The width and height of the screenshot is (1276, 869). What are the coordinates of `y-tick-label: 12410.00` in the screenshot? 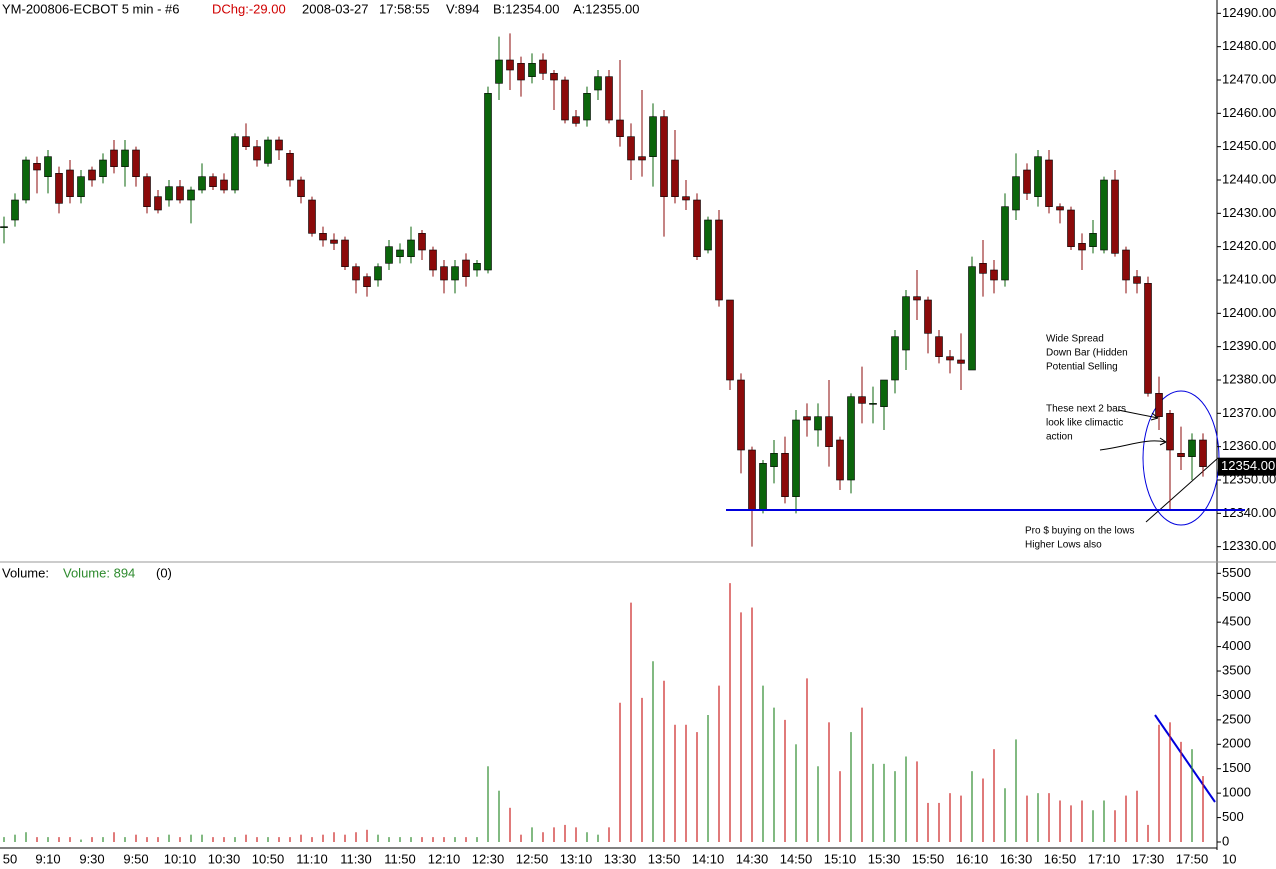 It's located at (1249, 278).